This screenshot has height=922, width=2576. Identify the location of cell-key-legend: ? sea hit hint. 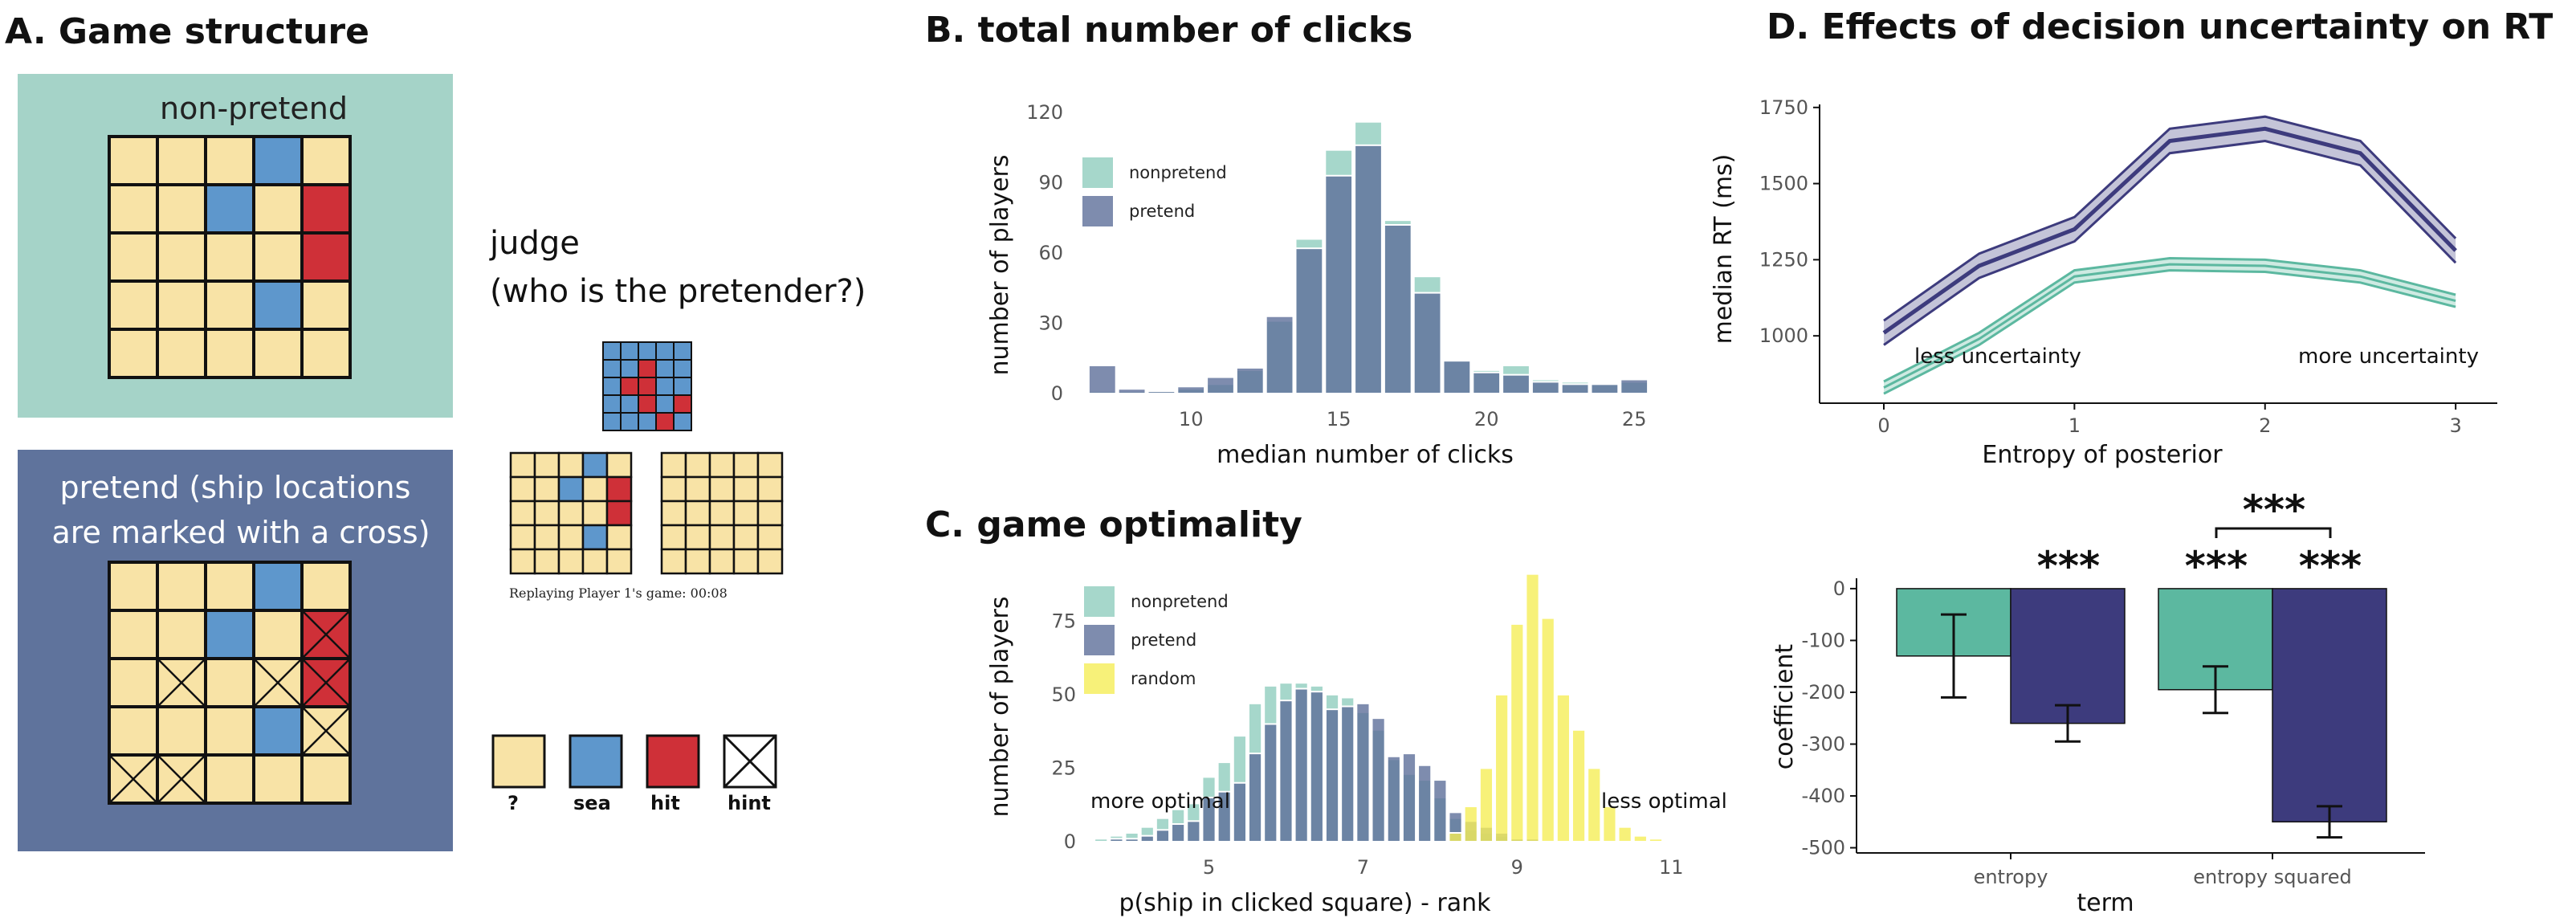
(634, 774).